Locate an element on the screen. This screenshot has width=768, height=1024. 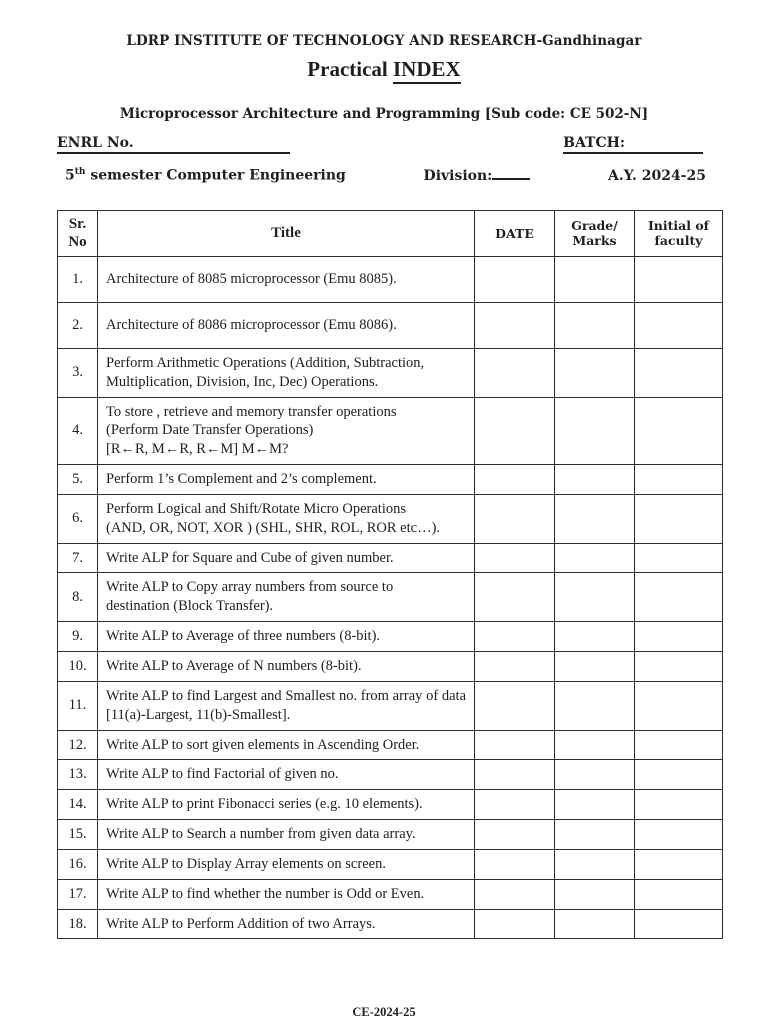
sr-no-cell: 9. is located at coordinates (77, 636).